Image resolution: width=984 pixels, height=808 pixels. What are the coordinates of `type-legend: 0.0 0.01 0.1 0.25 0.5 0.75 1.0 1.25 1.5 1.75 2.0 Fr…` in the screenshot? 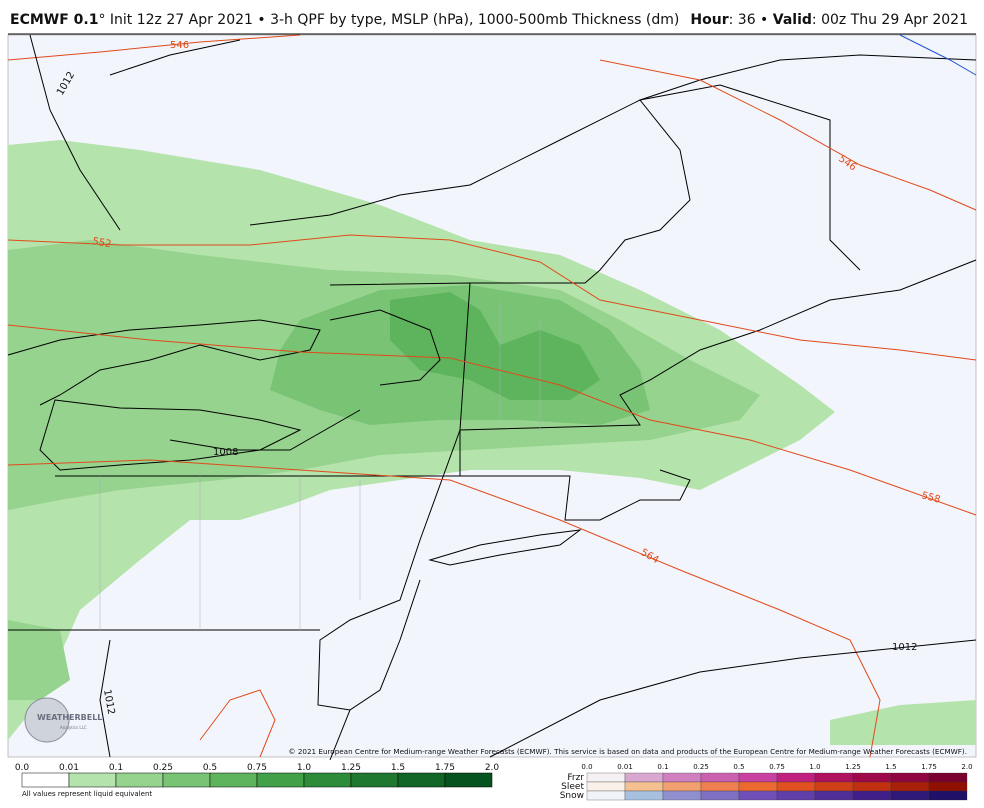 It's located at (766, 782).